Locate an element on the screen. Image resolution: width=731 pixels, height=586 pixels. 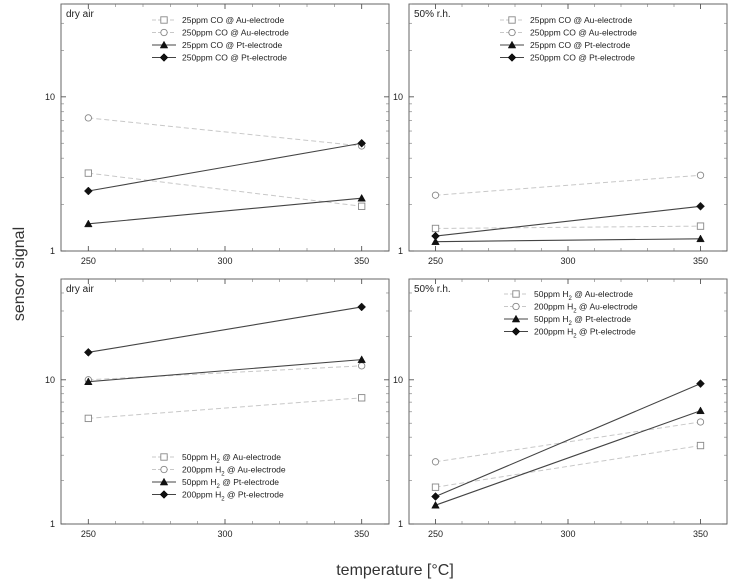
x-axis-title: temperature [°C] is located at coordinates (395, 570).